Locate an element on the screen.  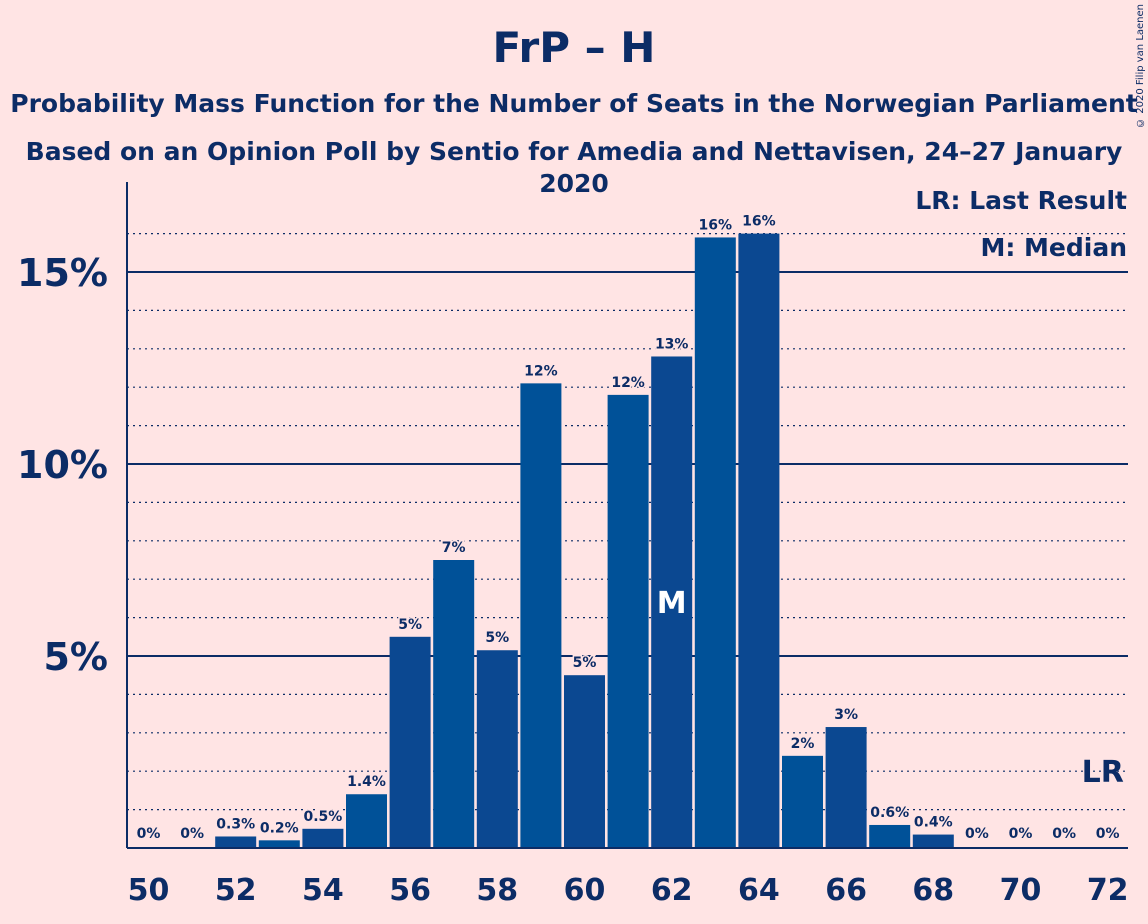
data-label-seat-71: 0% is located at coordinates (1064, 834).